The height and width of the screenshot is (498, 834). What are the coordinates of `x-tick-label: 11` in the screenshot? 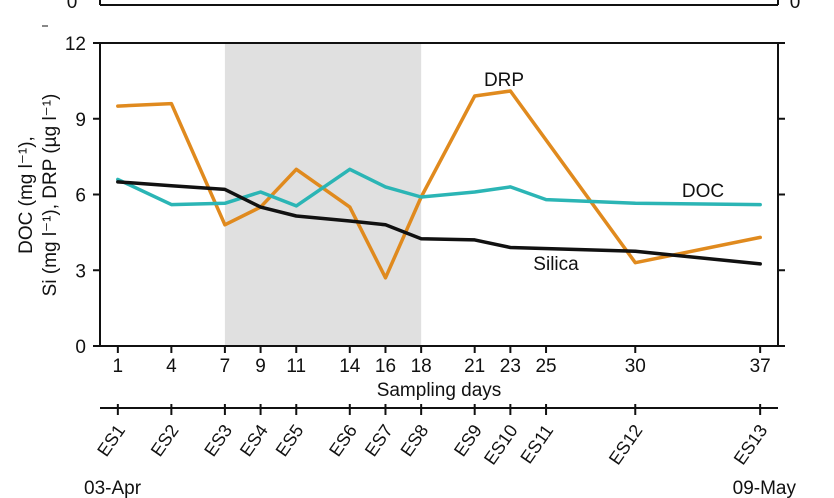 It's located at (296, 366).